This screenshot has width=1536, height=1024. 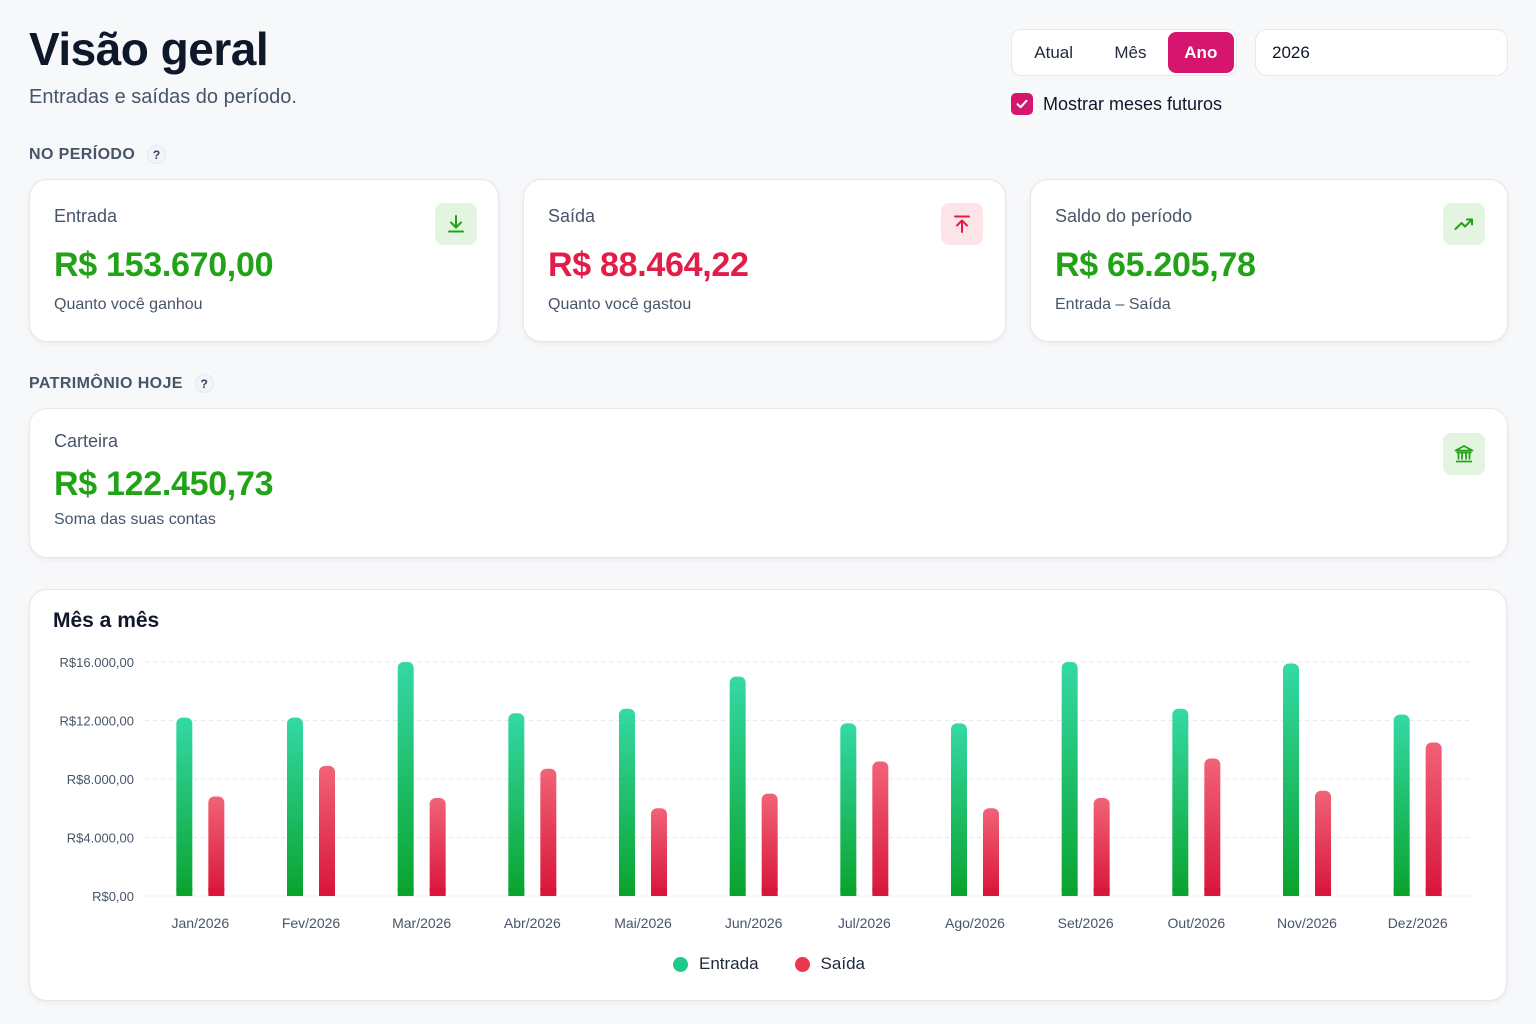 I want to click on section-period: NO PERÍODO ?, so click(x=98, y=154).